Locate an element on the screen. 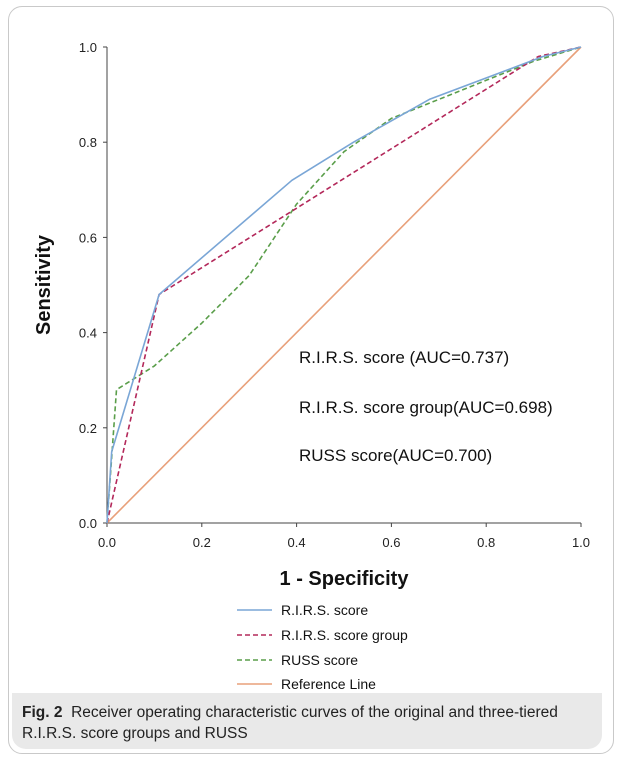  x-tick-label: 1.0 is located at coordinates (581, 542).